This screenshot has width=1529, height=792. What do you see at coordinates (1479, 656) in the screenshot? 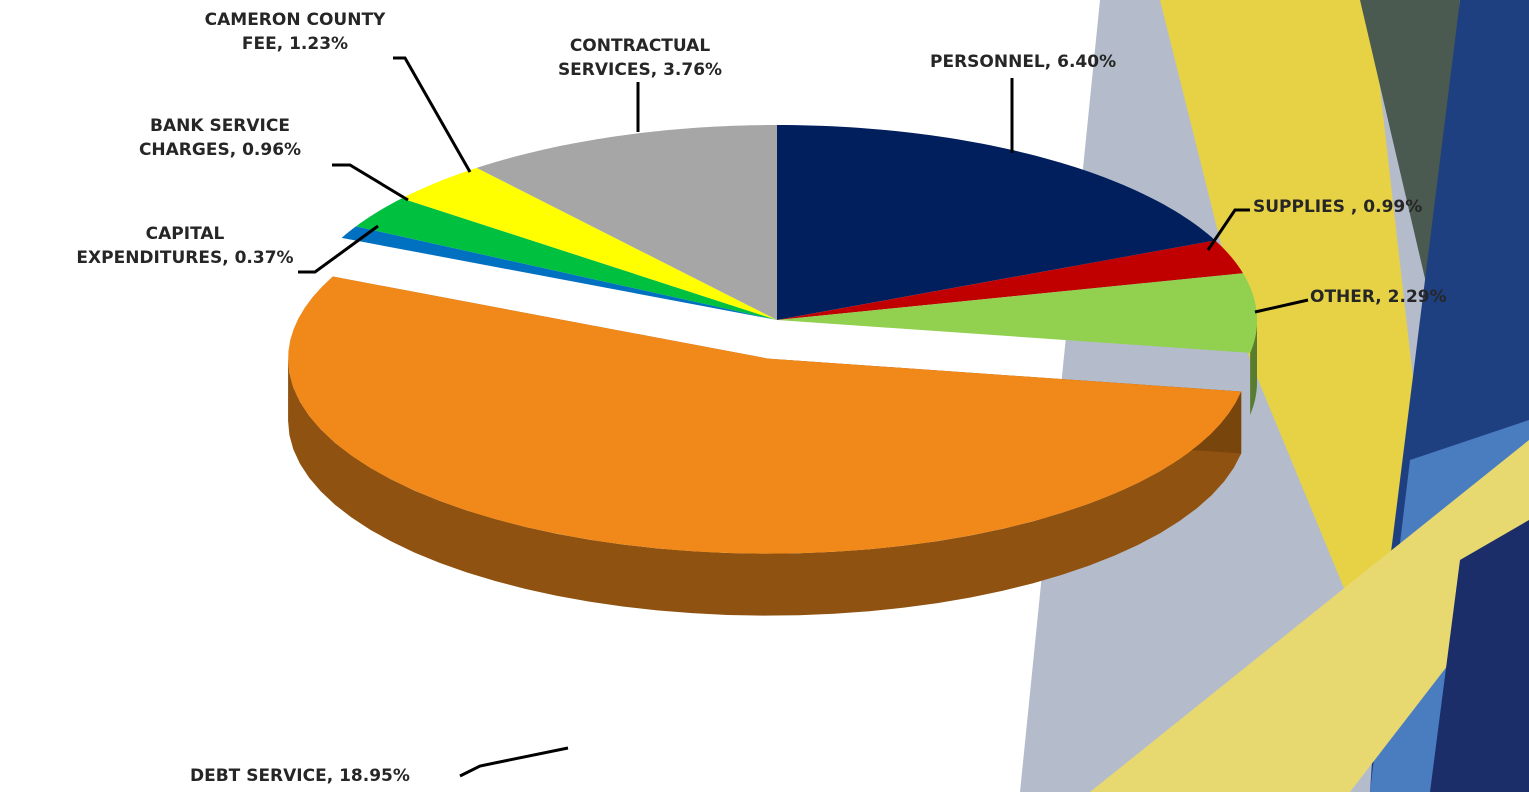
I see `deco-navy` at bounding box center [1479, 656].